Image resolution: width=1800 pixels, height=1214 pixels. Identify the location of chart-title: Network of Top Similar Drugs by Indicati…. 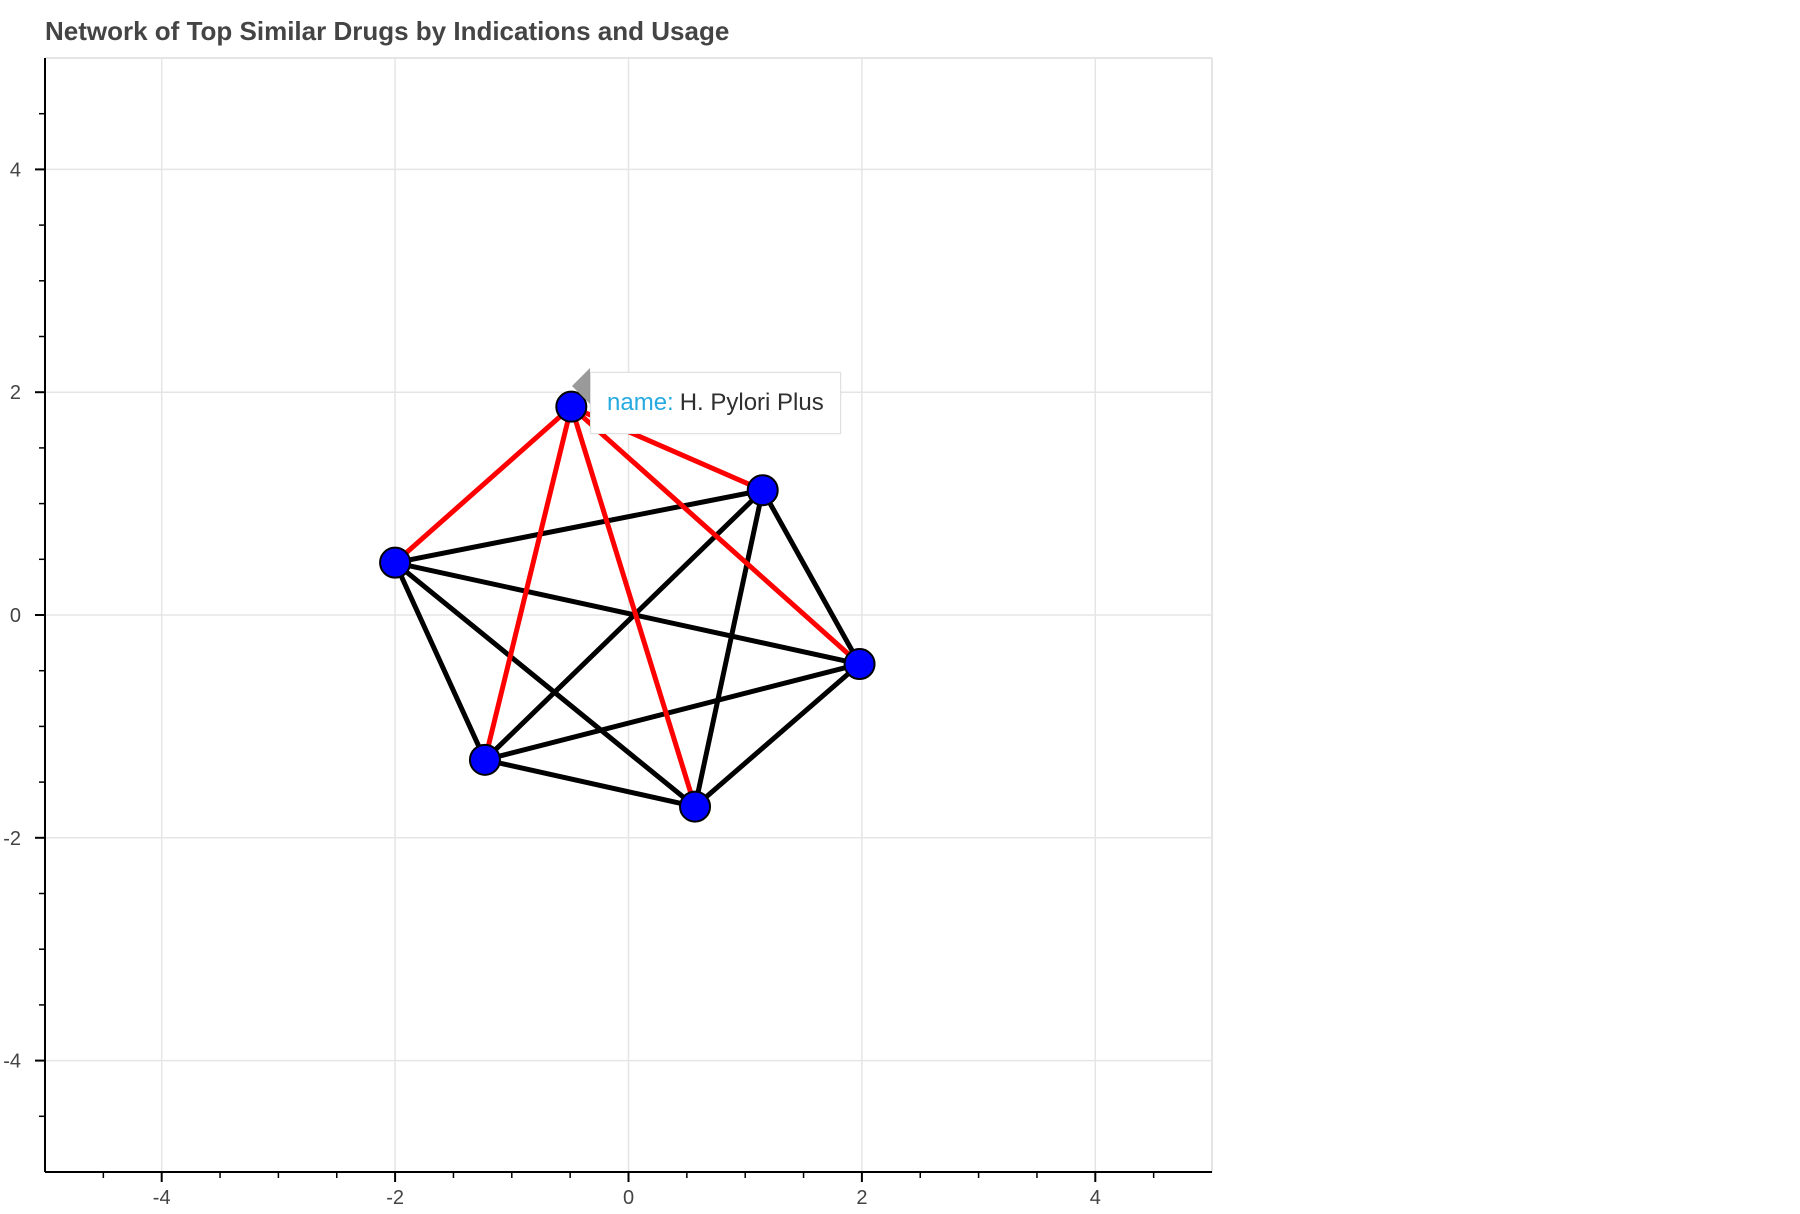
(387, 31).